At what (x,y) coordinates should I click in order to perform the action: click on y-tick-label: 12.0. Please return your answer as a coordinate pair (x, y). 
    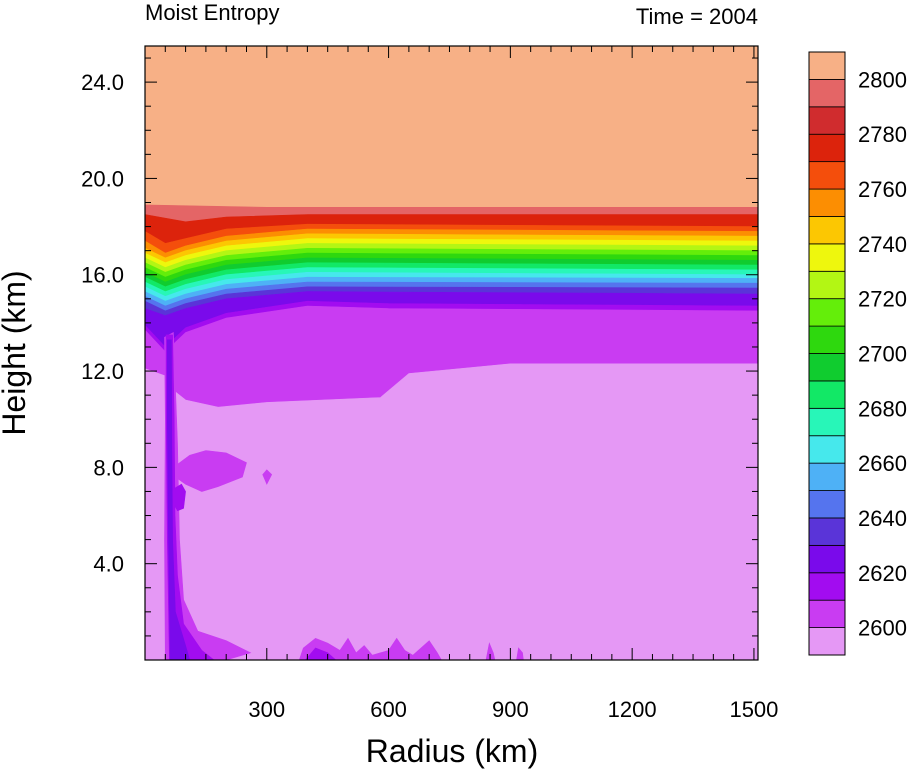
    Looking at the image, I should click on (102, 371).